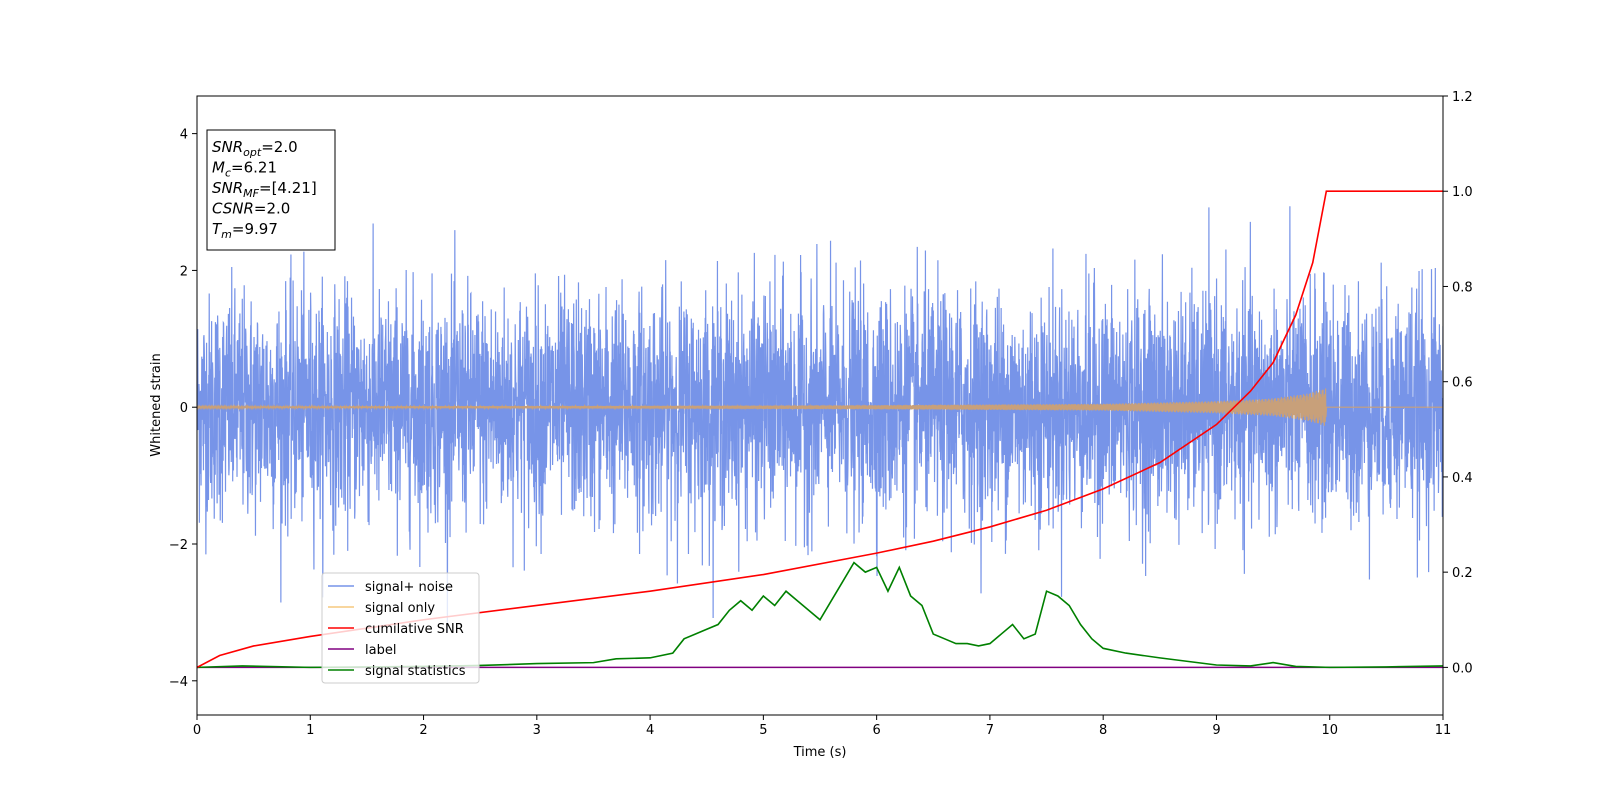 The width and height of the screenshot is (1600, 800). Describe the element at coordinates (1462, 668) in the screenshot. I see `y-right-tick-label: 0.0` at that location.